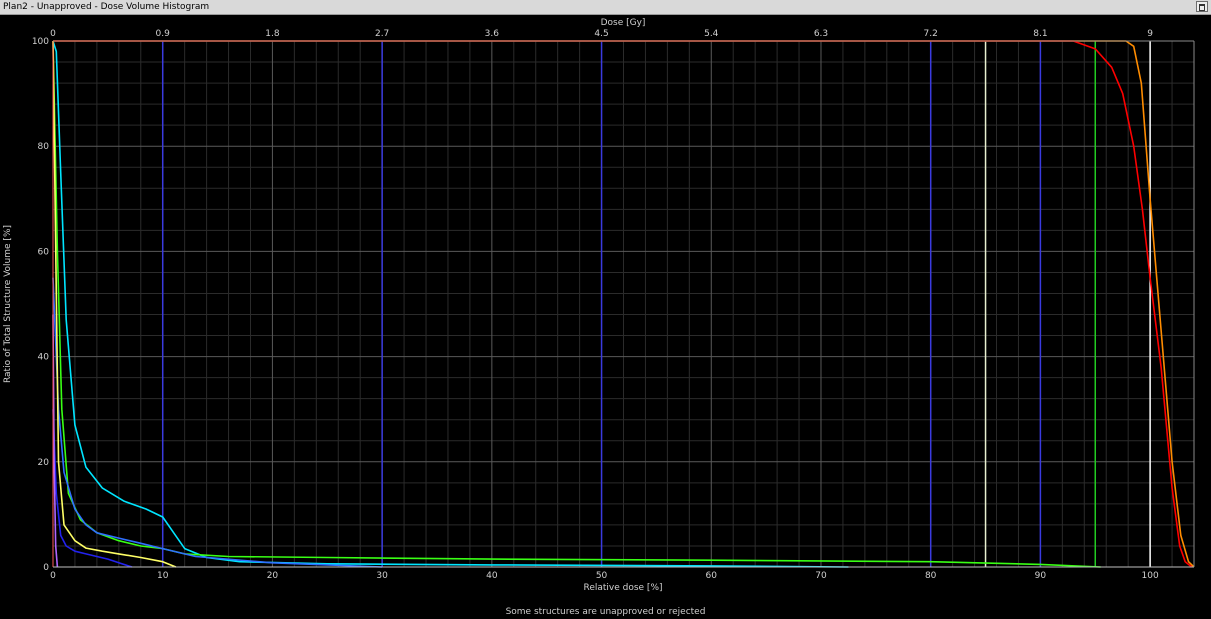 This screenshot has height=619, width=1211. I want to click on y-tick-label: 0, so click(46, 568).